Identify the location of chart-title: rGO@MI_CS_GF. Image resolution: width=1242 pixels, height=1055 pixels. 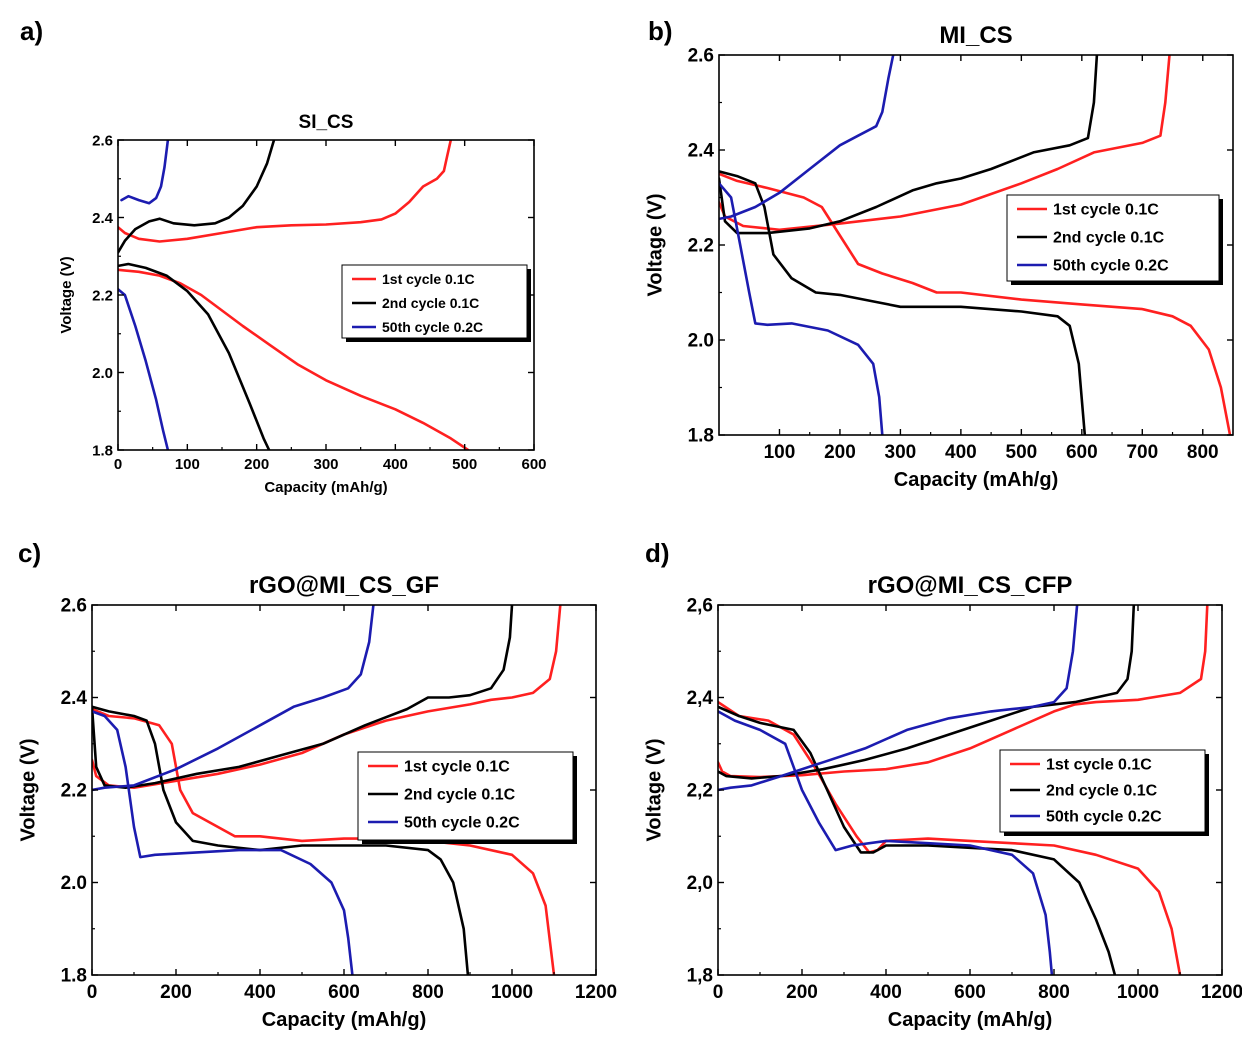
(344, 585).